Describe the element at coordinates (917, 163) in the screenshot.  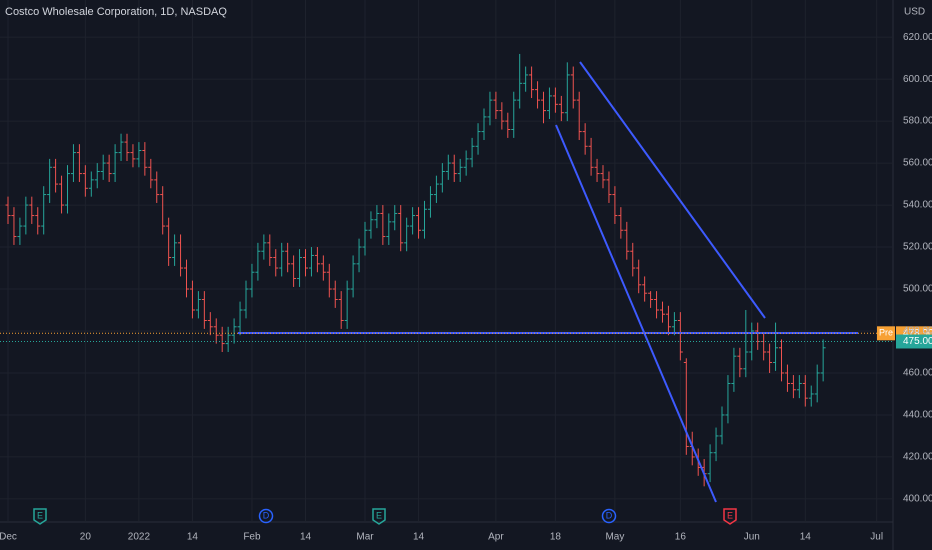
I see `y-tick-label: 560.00` at that location.